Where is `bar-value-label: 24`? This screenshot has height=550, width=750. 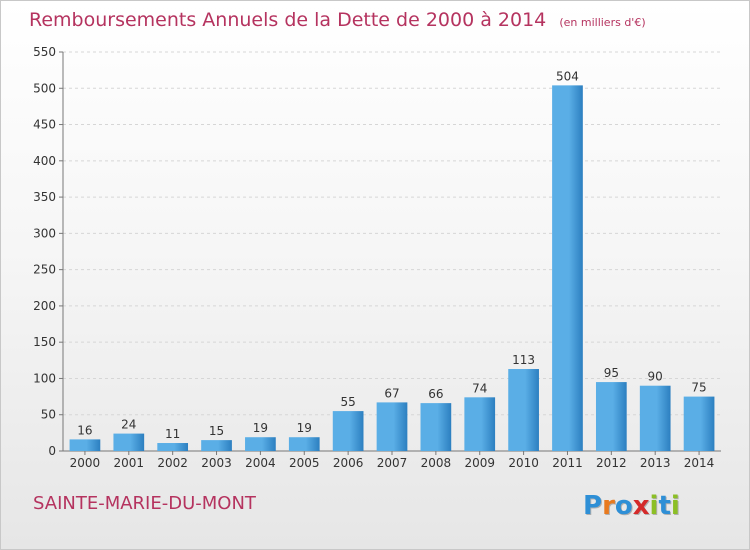 bar-value-label: 24 is located at coordinates (128, 425).